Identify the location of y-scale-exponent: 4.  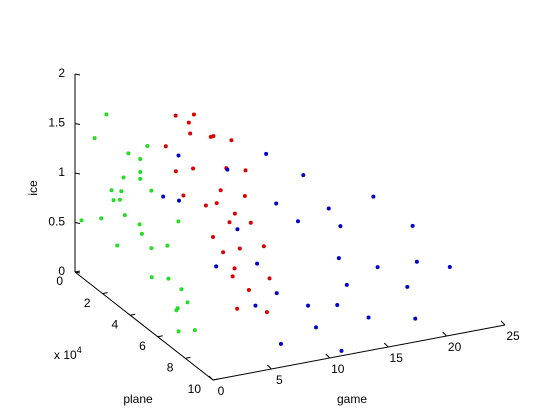
(79, 350).